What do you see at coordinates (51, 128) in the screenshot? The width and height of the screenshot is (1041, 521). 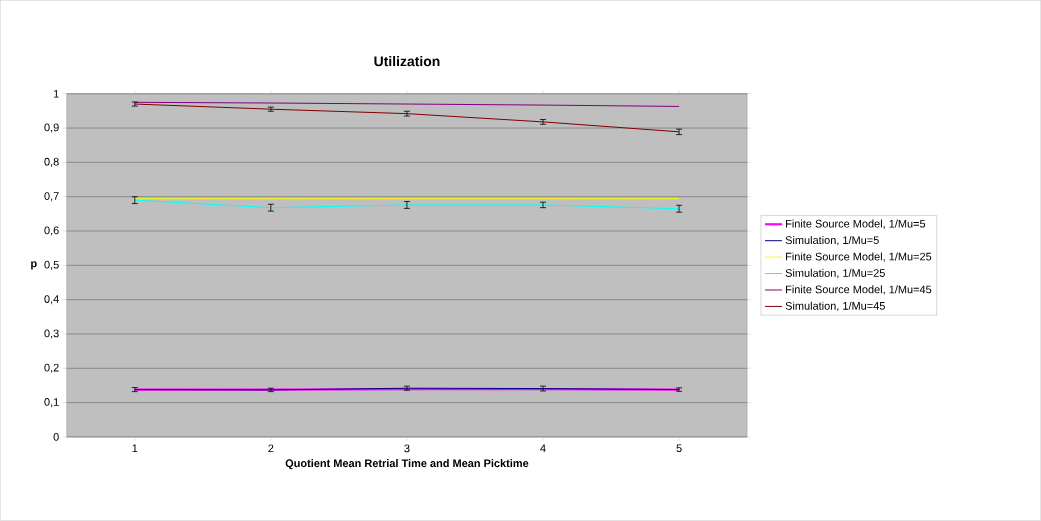 I see `y-tick-label: 0,9` at bounding box center [51, 128].